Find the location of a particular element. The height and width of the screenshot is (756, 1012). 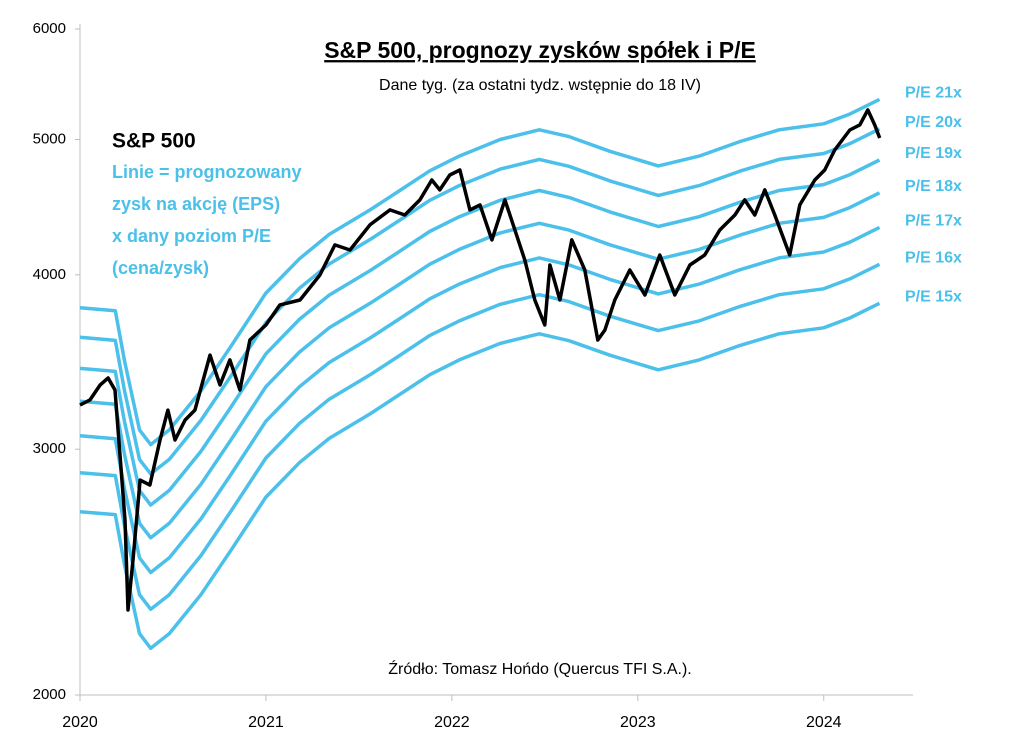

line-label: P/E 18x is located at coordinates (933, 186).